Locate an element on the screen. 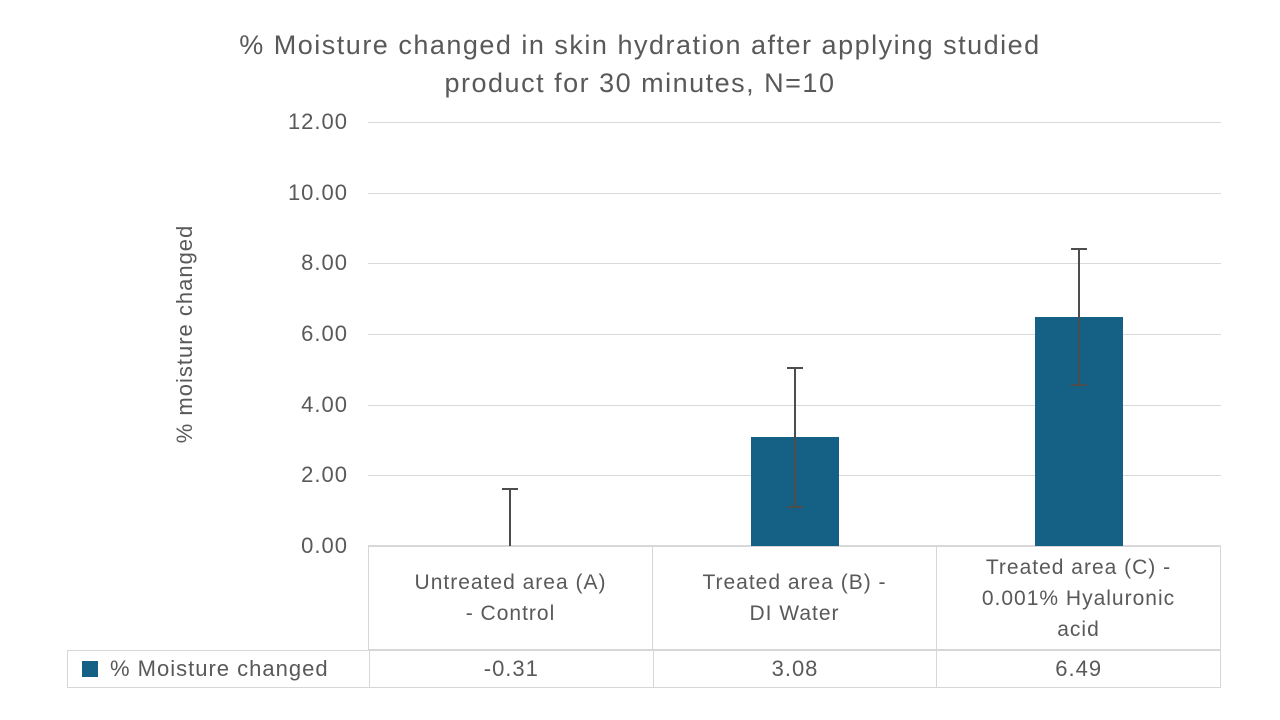  y-axis-tick-labels: 12.00 10.00 8.00 6.00 4.00 2.00 0.00 is located at coordinates (289, 333).